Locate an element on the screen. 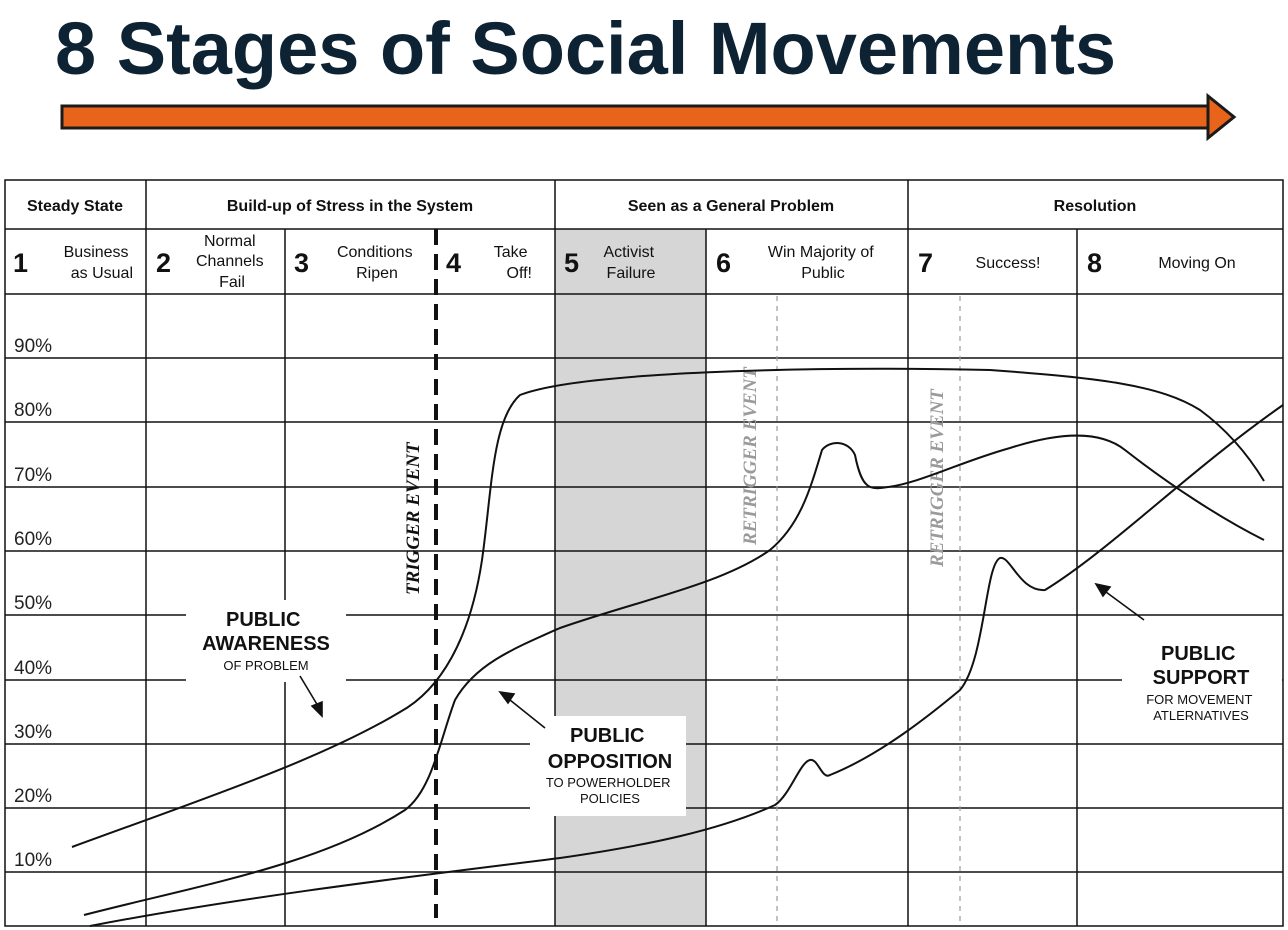 The width and height of the screenshot is (1288, 930). y-tick-60: 60% is located at coordinates (33, 539).